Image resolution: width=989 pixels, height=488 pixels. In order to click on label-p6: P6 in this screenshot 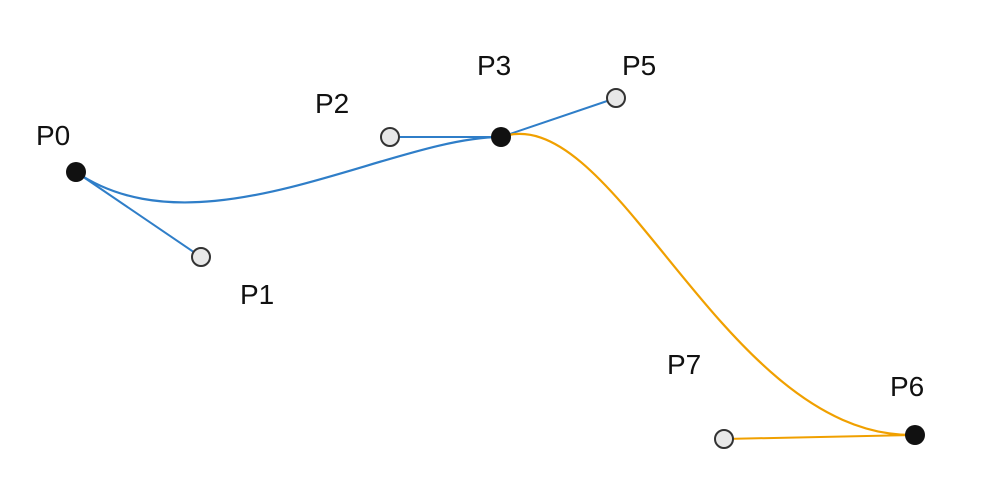, I will do `click(907, 386)`.